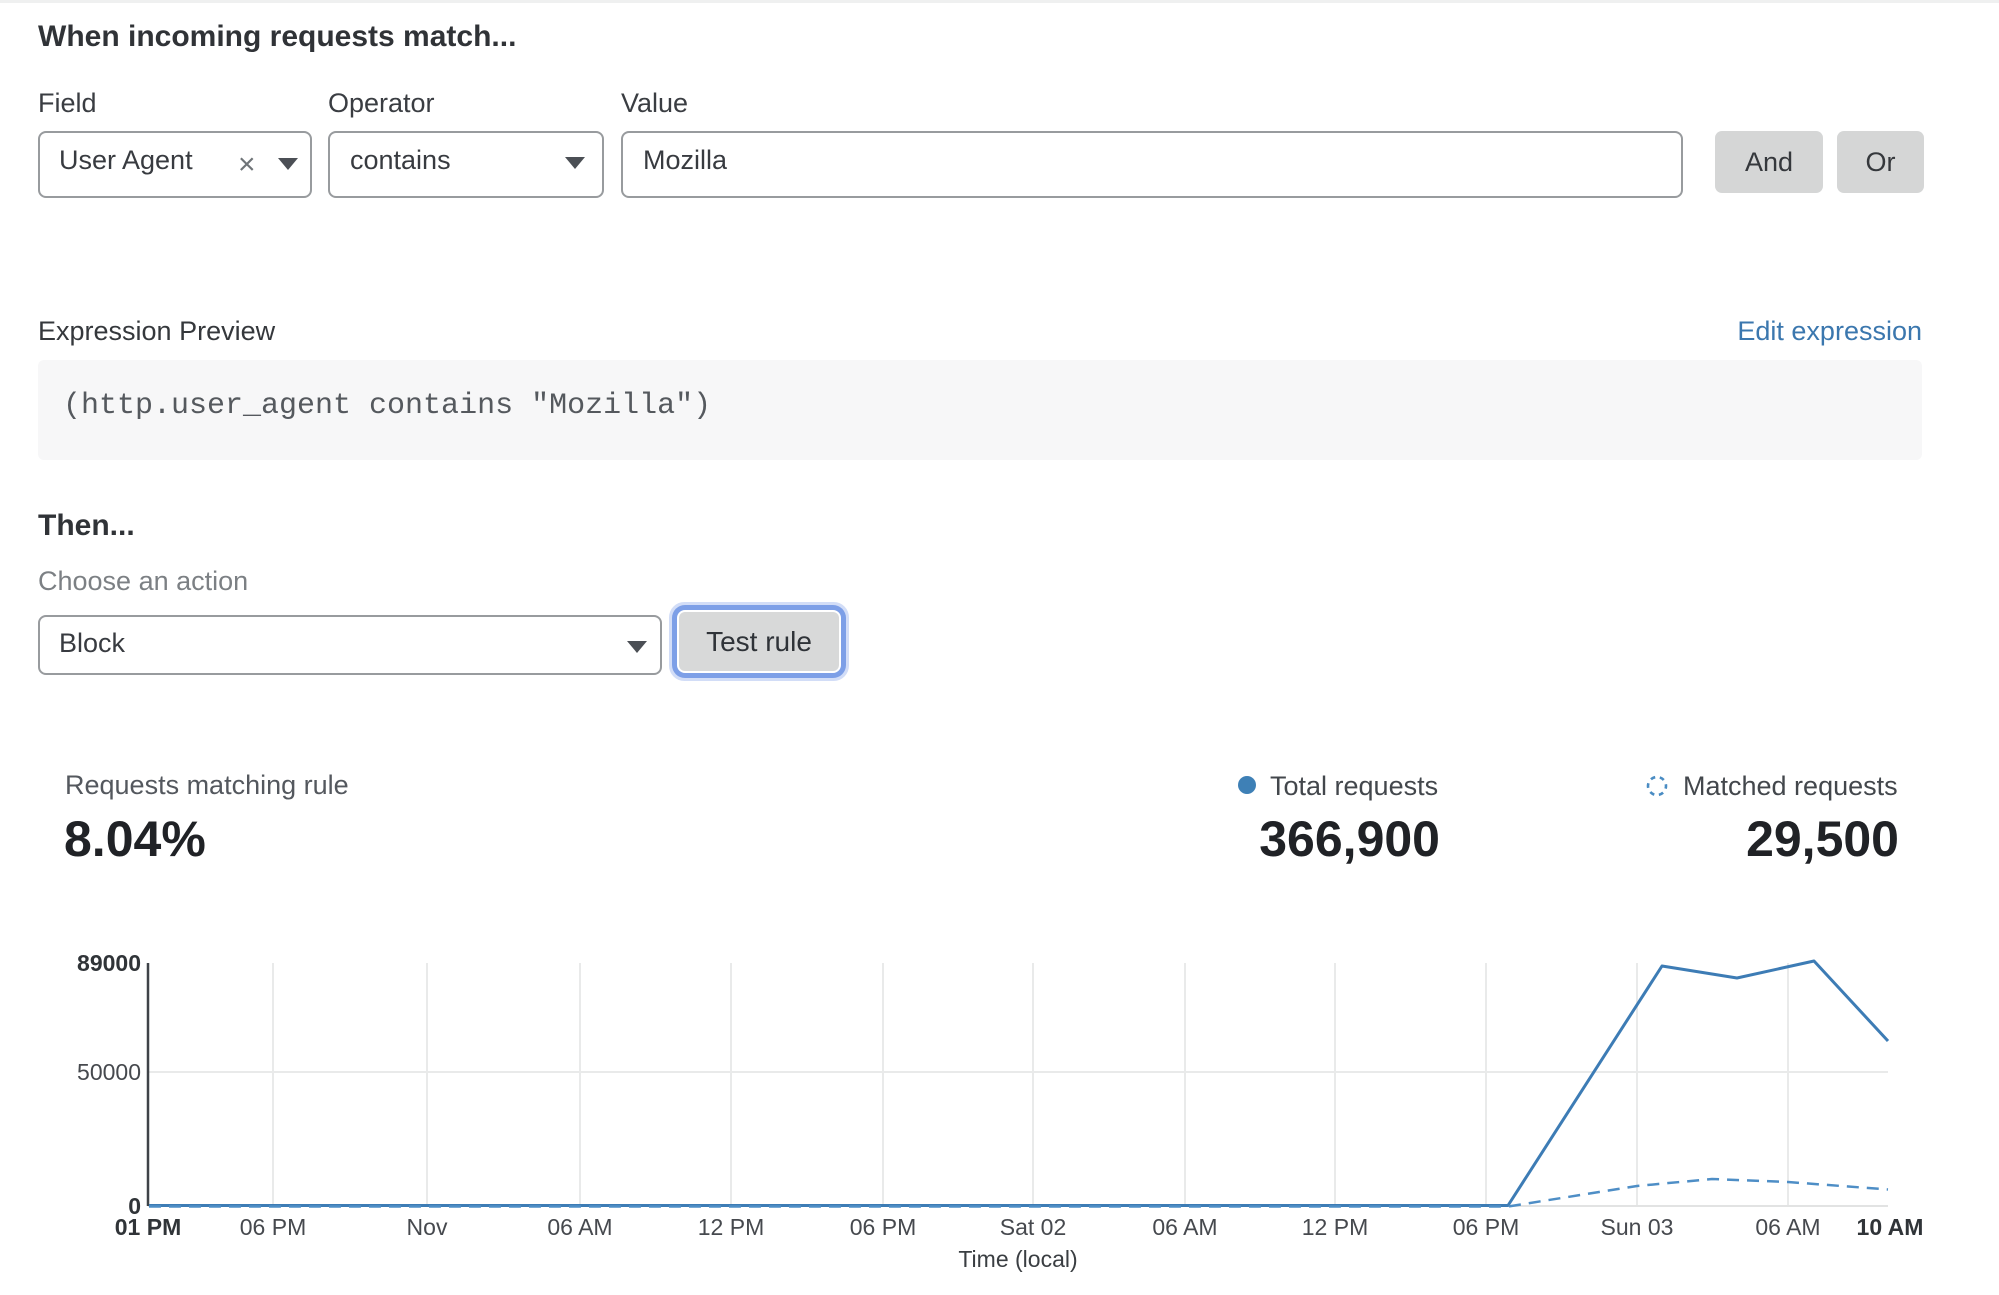 The height and width of the screenshot is (1295, 1999). Describe the element at coordinates (1033, 1227) in the screenshot. I see `svg-text: Sat 02` at that location.